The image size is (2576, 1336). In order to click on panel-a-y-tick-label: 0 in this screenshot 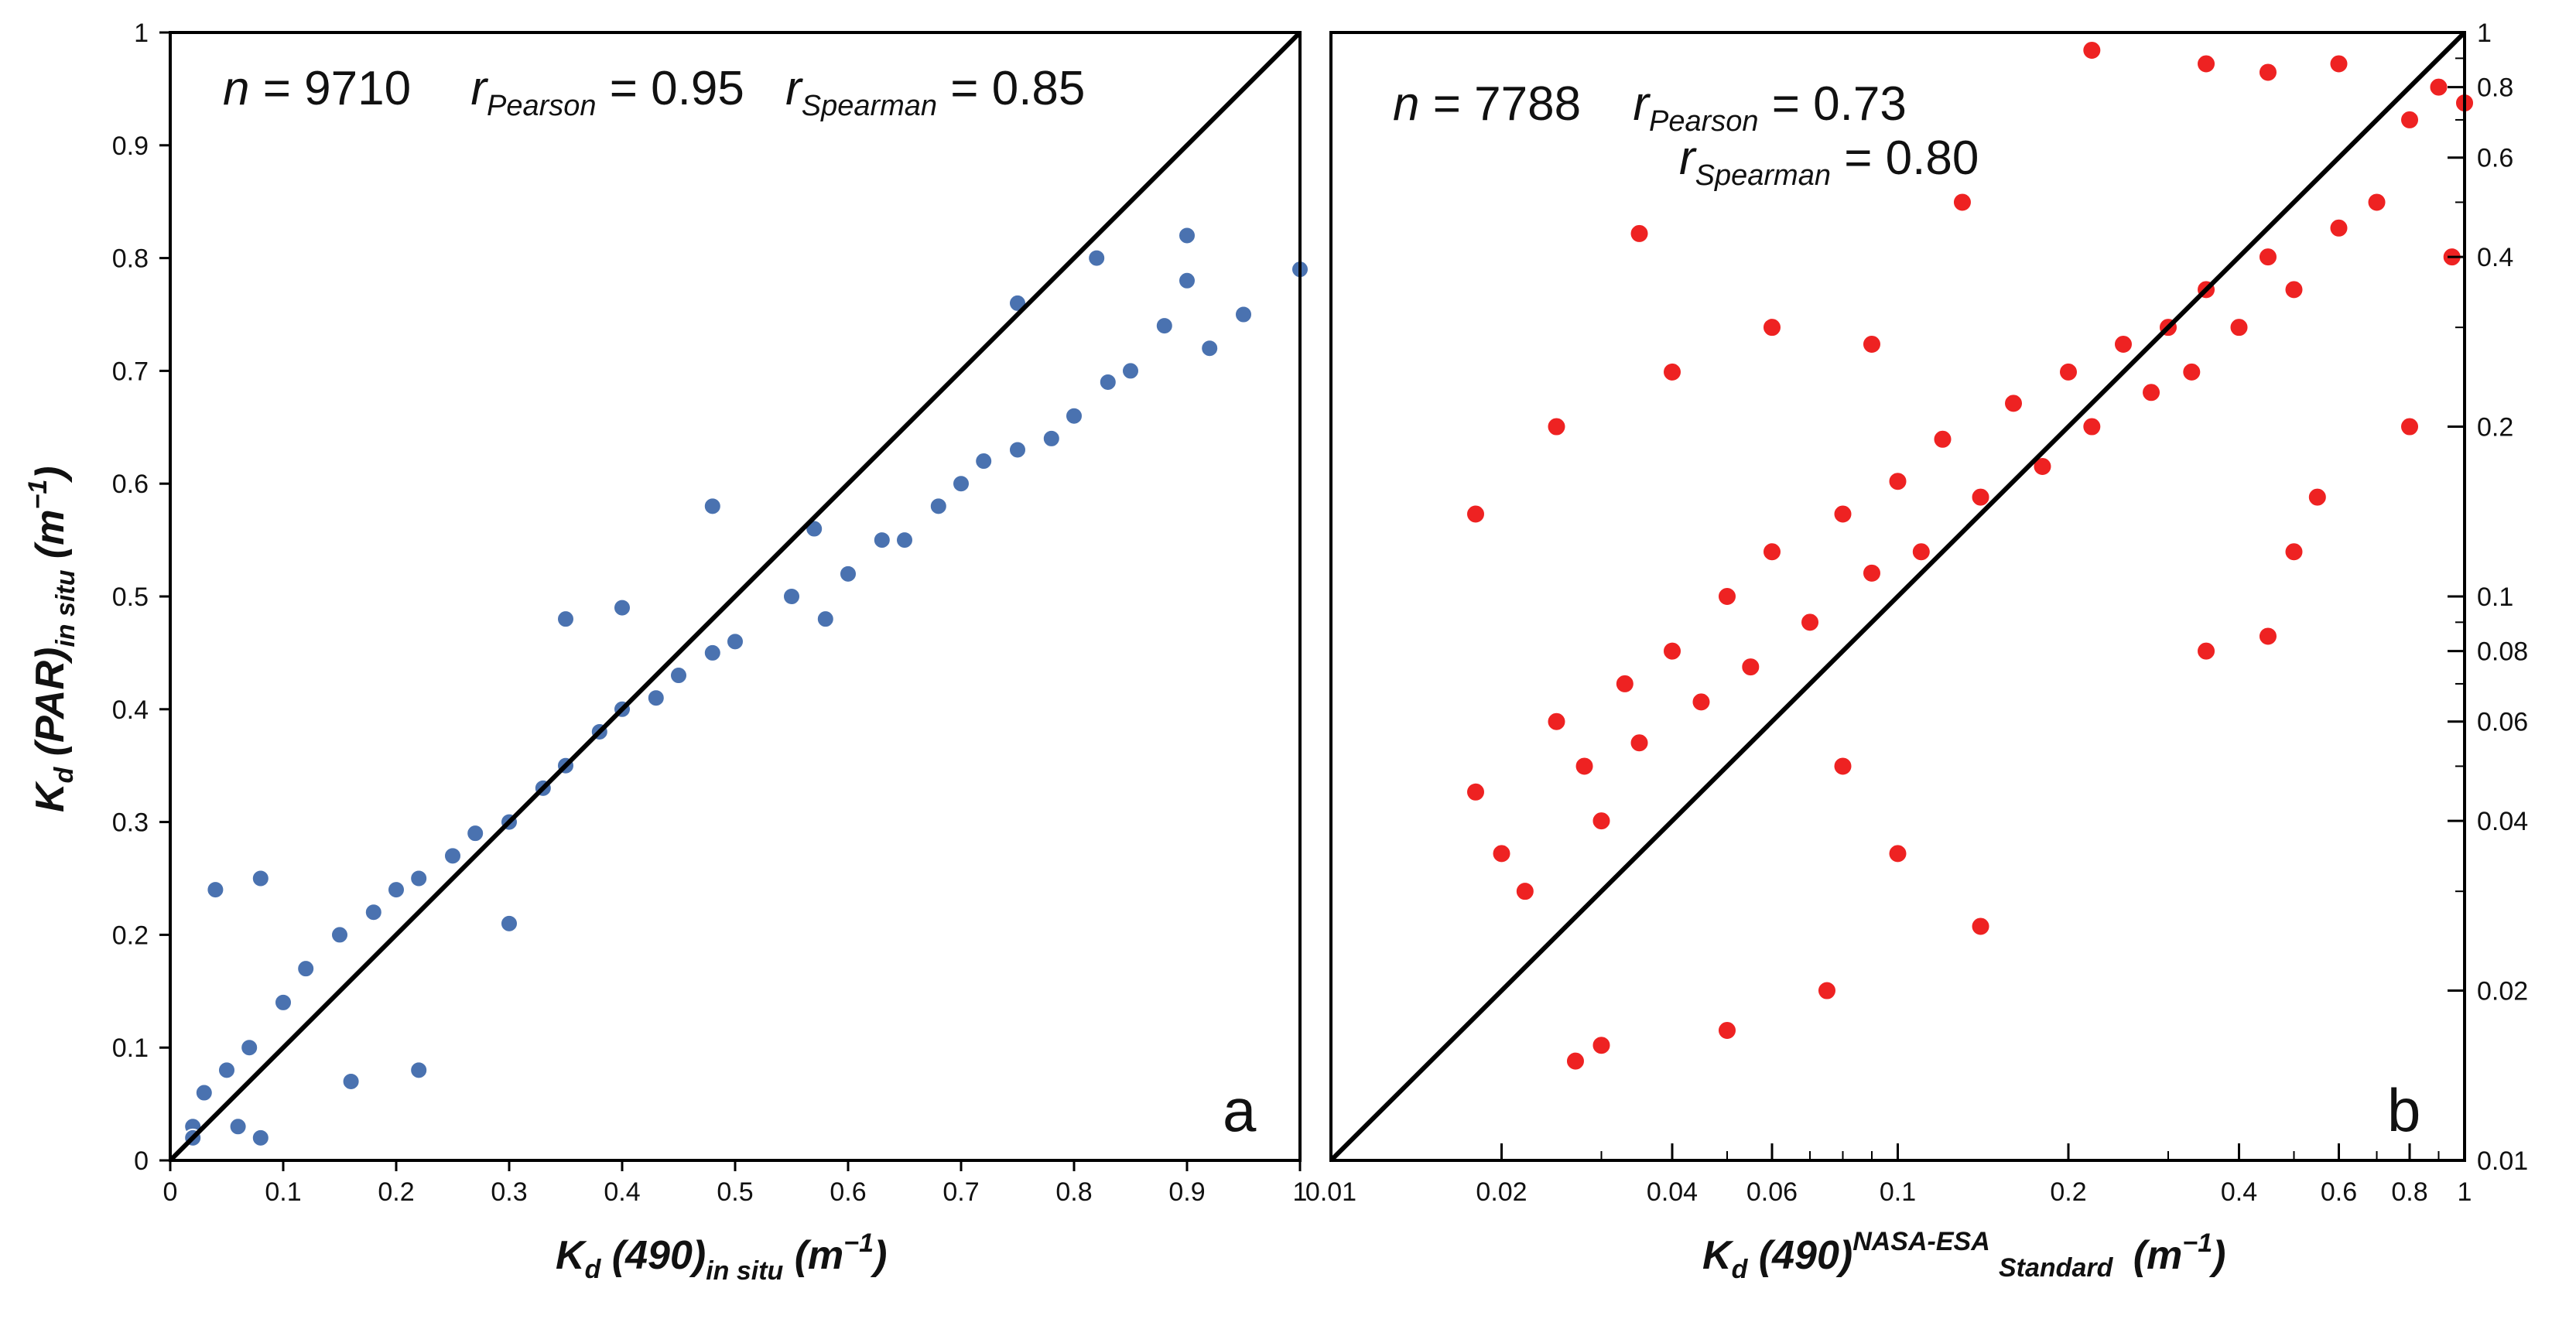, I will do `click(142, 1161)`.